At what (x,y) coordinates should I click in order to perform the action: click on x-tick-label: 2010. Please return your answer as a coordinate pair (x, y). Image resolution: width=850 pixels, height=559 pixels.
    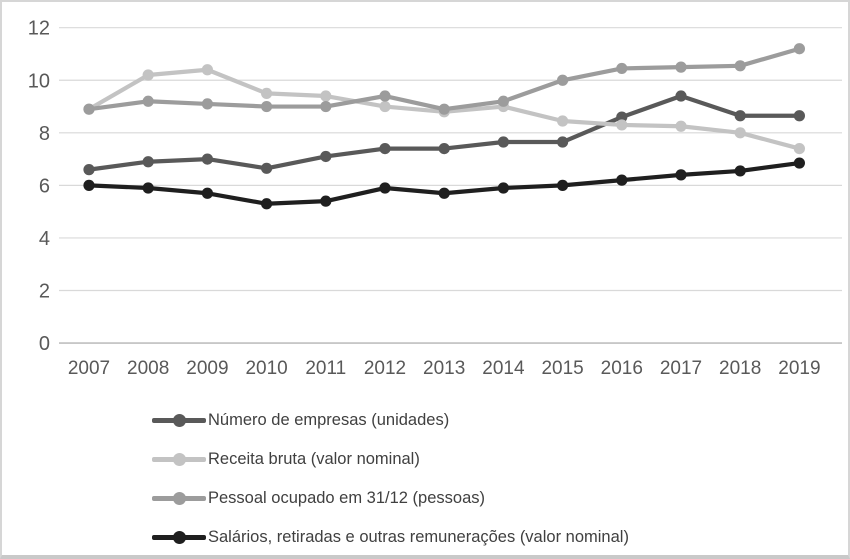
    Looking at the image, I should click on (266, 368).